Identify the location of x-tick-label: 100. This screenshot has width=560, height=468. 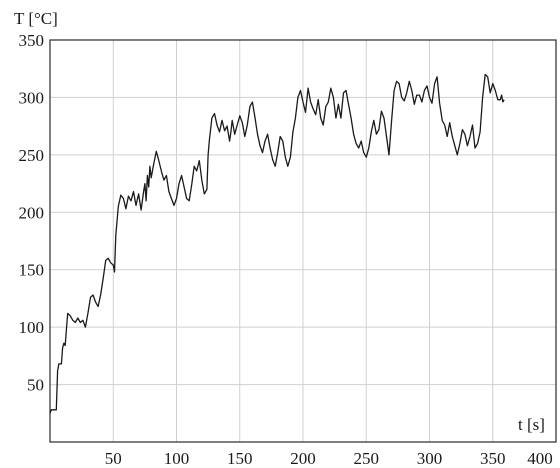
(177, 458).